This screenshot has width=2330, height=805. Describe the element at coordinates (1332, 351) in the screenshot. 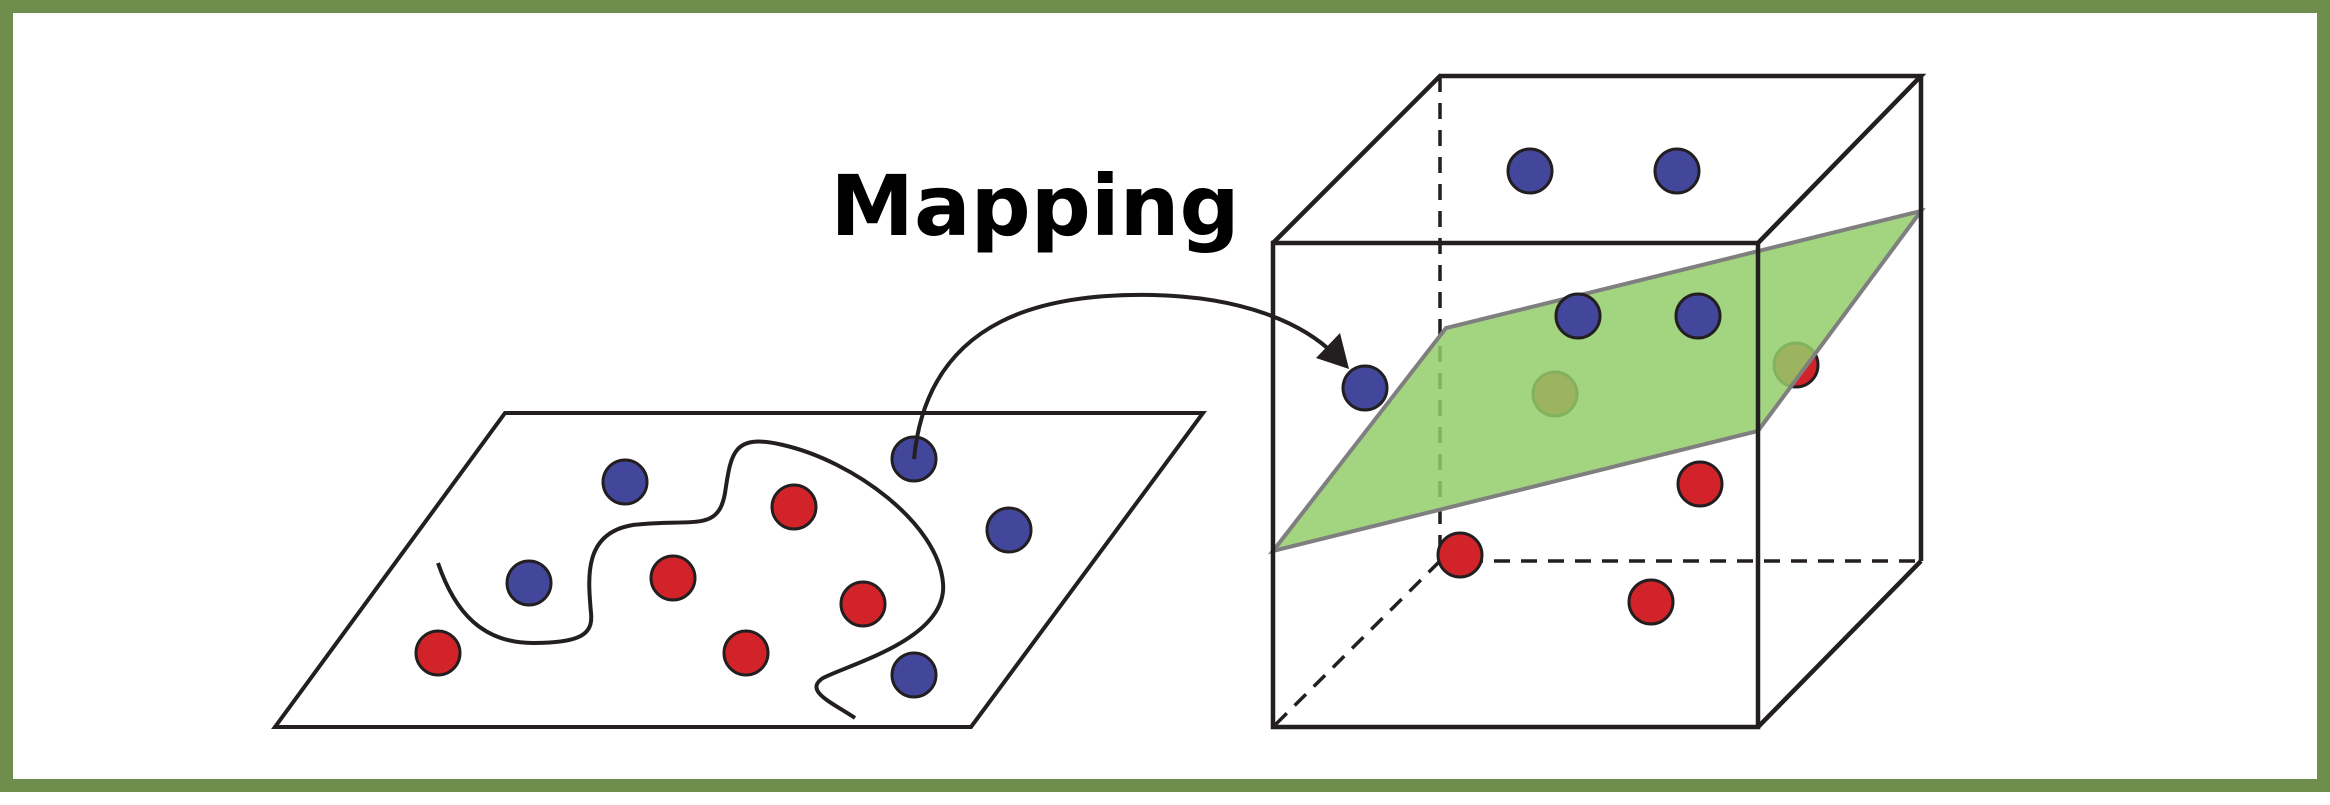

I see `arrowhead-icon` at that location.